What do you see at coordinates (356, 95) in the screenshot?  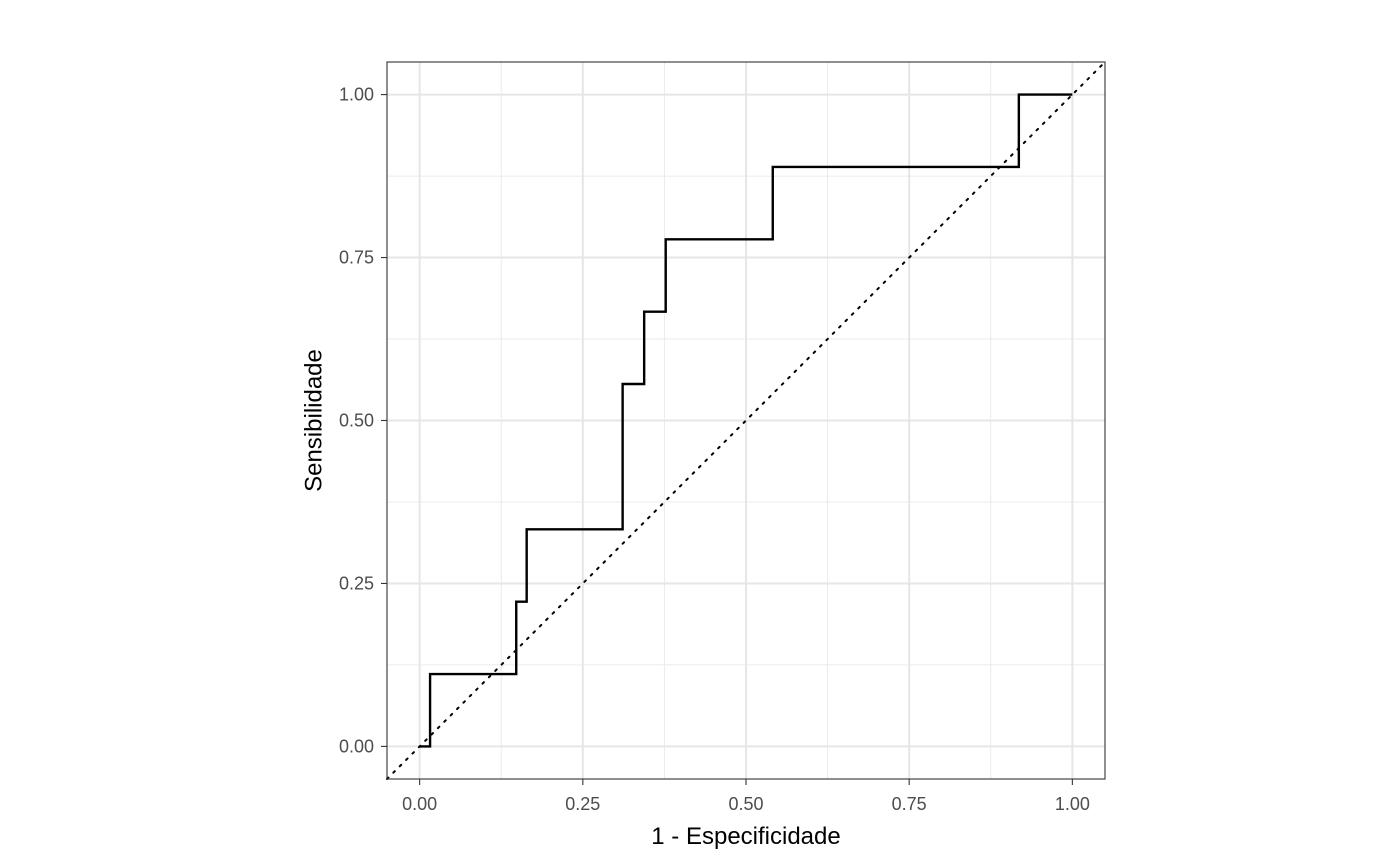 I see `y-tick-label: 1.00` at bounding box center [356, 95].